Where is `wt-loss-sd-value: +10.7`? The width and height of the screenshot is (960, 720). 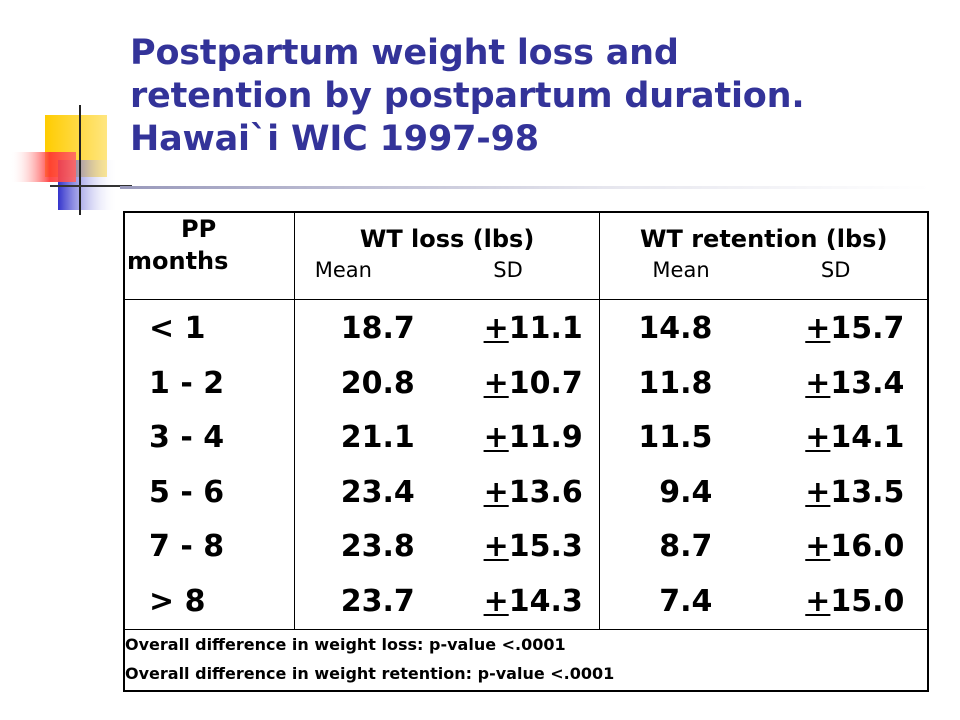 wt-loss-sd-value: +10.7 is located at coordinates (499, 384).